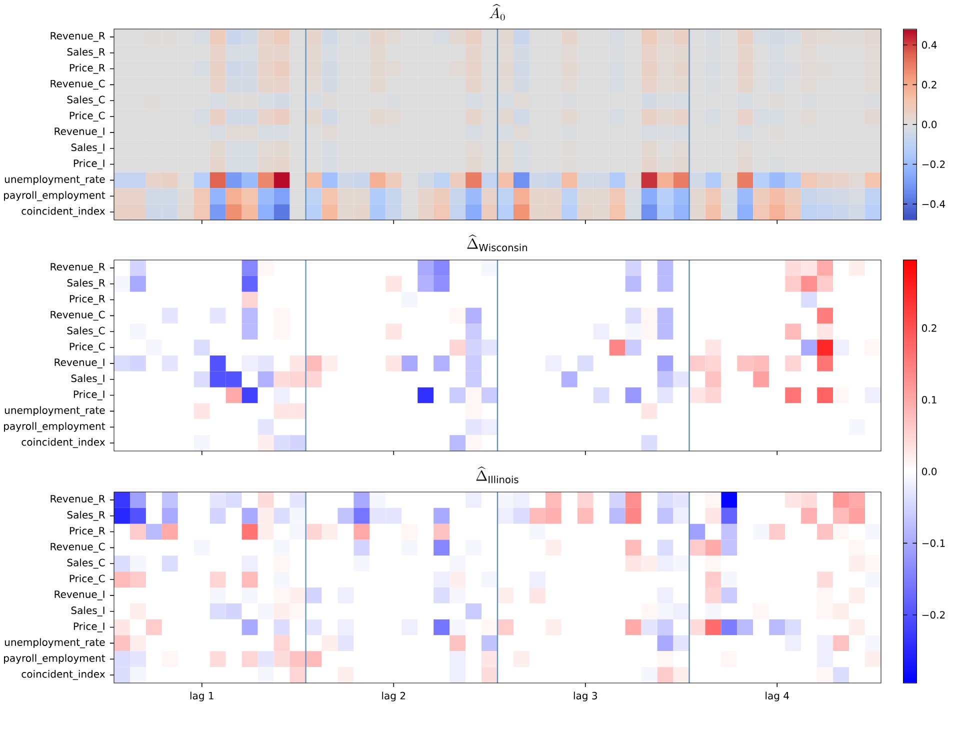  What do you see at coordinates (929, 45) in the screenshot?
I see `color-bar-label: 0.4` at bounding box center [929, 45].